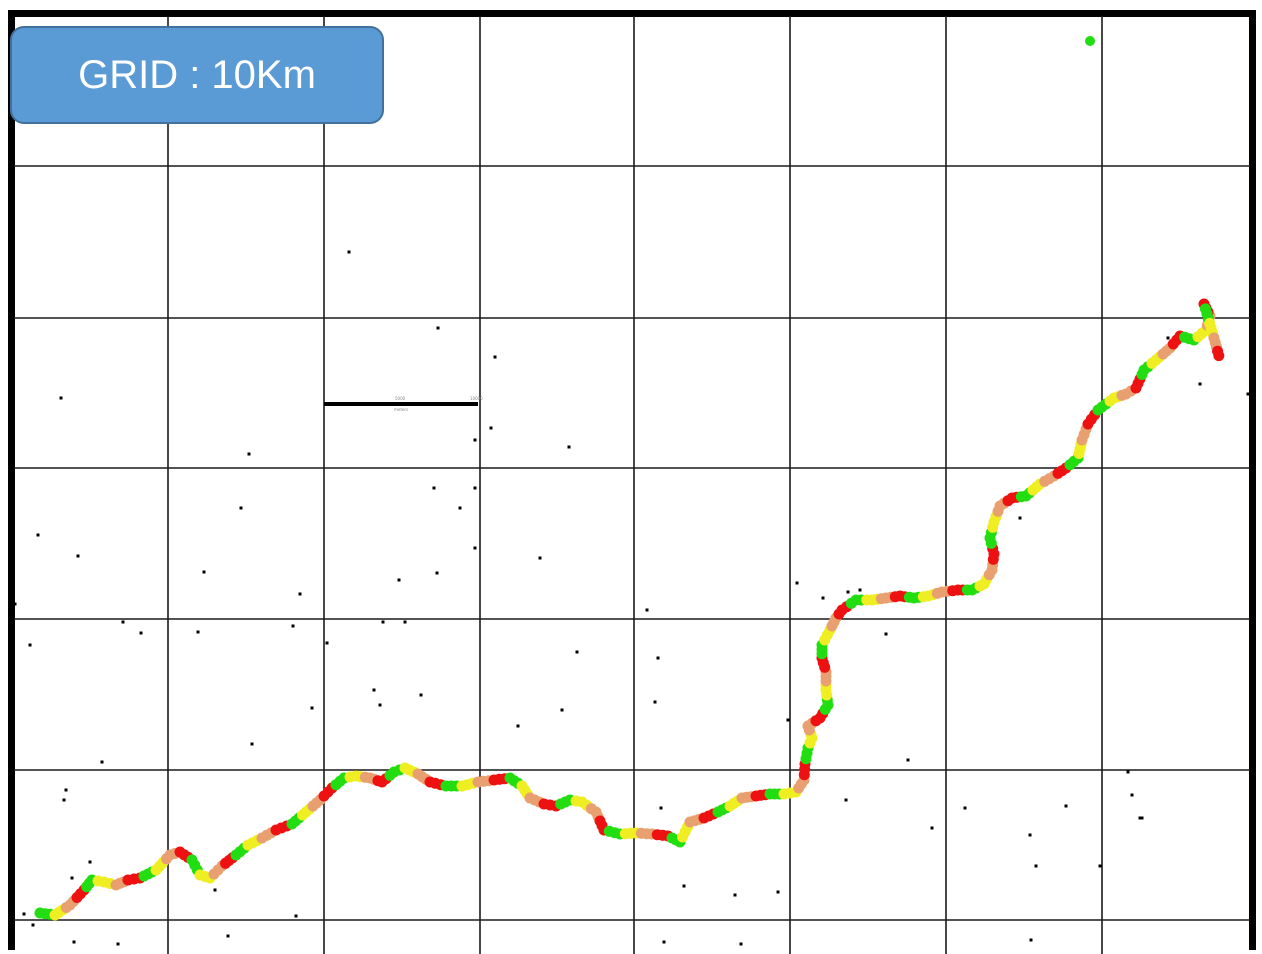  I want to click on scale-label-end: 10000, so click(476, 398).